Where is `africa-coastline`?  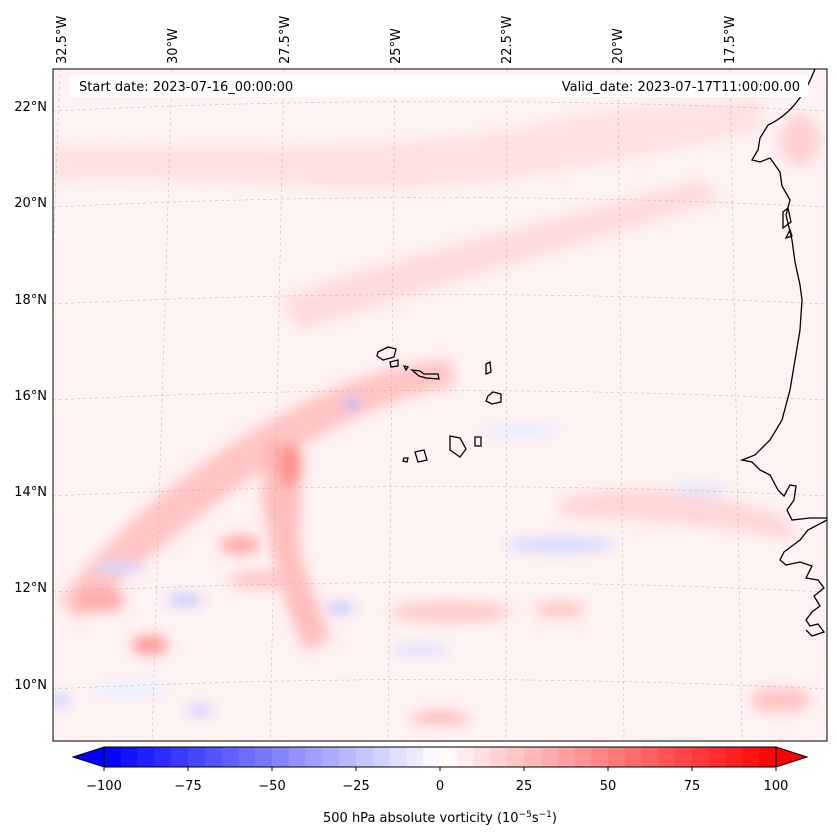 africa-coastline is located at coordinates (783, 295).